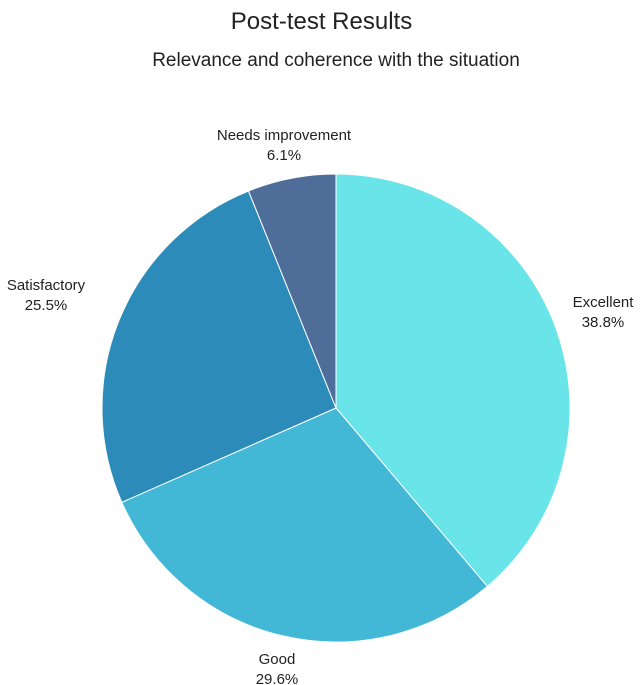 The height and width of the screenshot is (685, 643). What do you see at coordinates (603, 322) in the screenshot?
I see `slice-value-label: 38.8%` at bounding box center [603, 322].